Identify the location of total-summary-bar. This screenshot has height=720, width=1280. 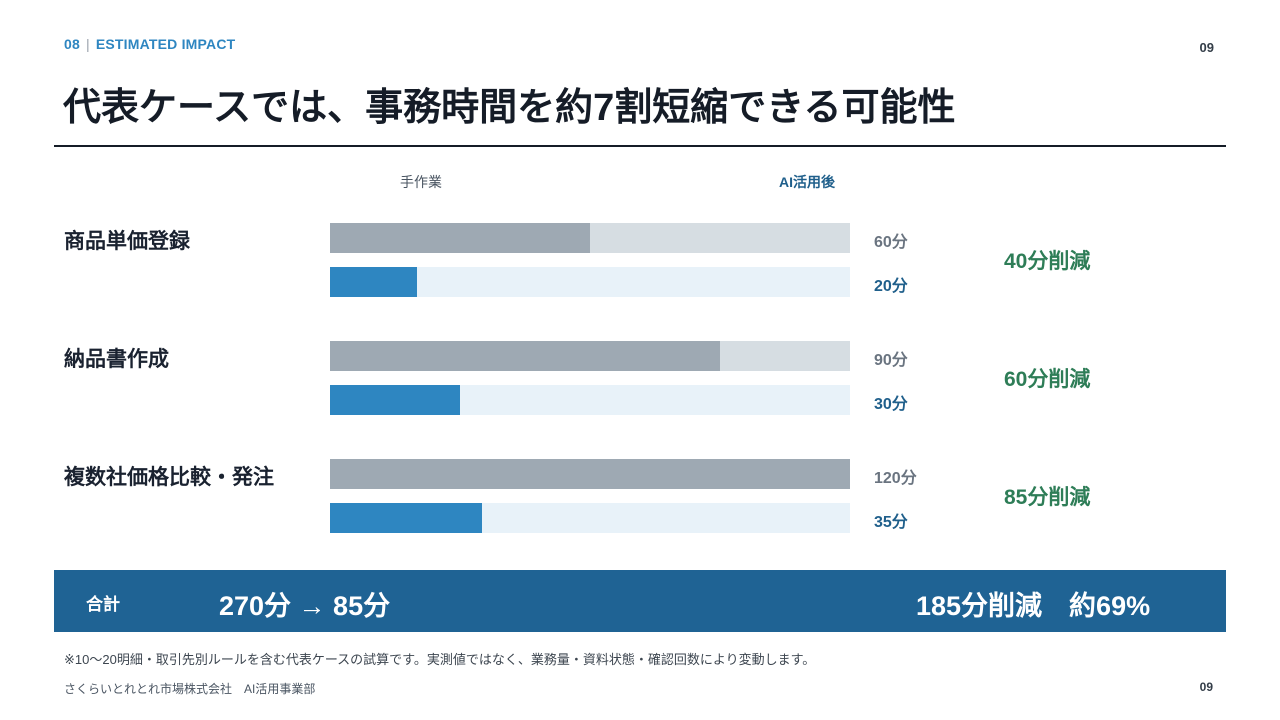
(640, 601).